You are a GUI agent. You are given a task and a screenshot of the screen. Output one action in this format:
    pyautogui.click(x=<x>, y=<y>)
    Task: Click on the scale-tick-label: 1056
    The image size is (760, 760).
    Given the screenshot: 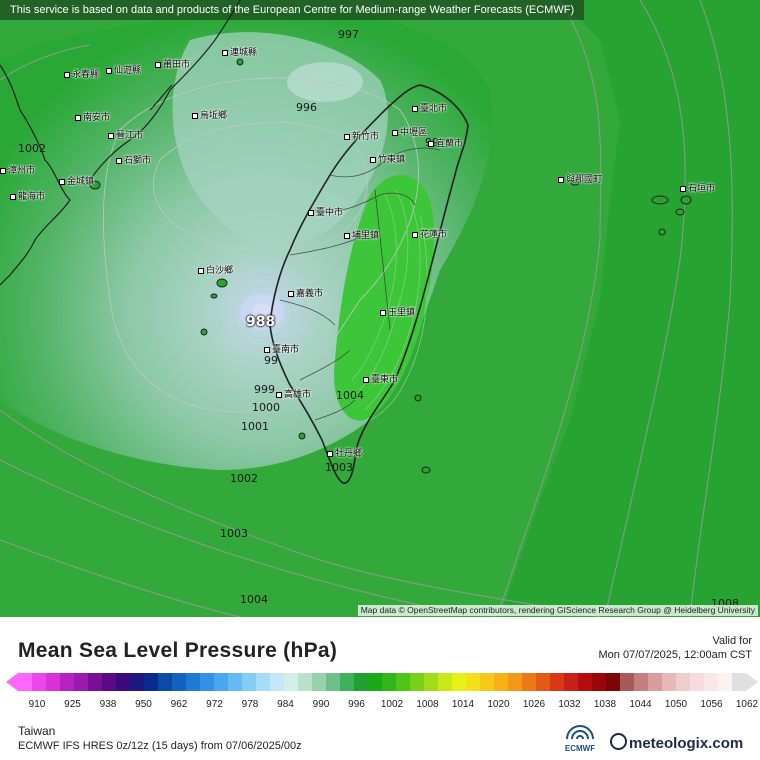 What is the action you would take?
    pyautogui.click(x=711, y=704)
    